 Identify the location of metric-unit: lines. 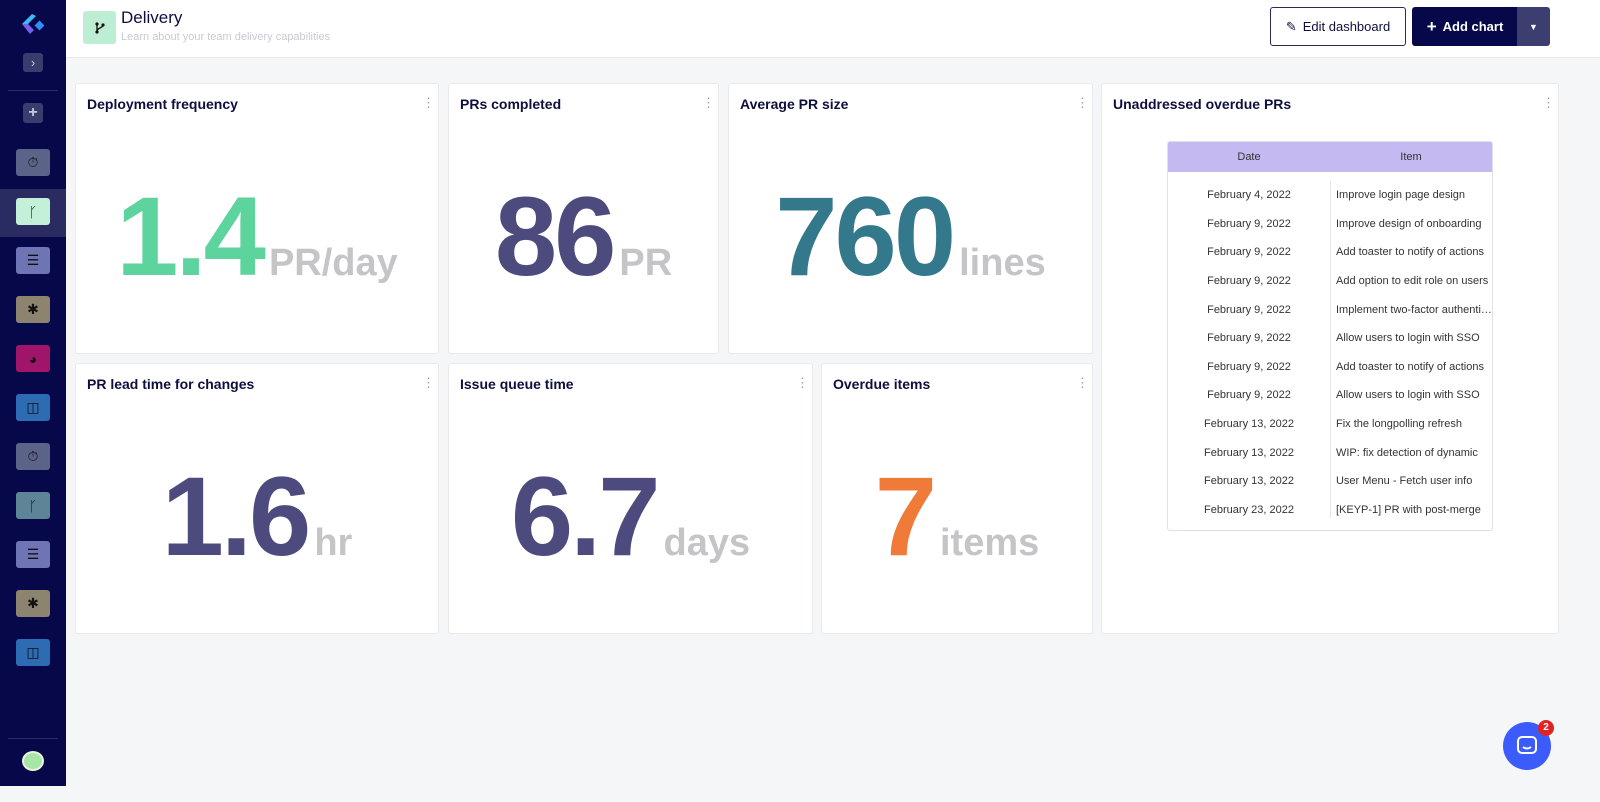
(1002, 263).